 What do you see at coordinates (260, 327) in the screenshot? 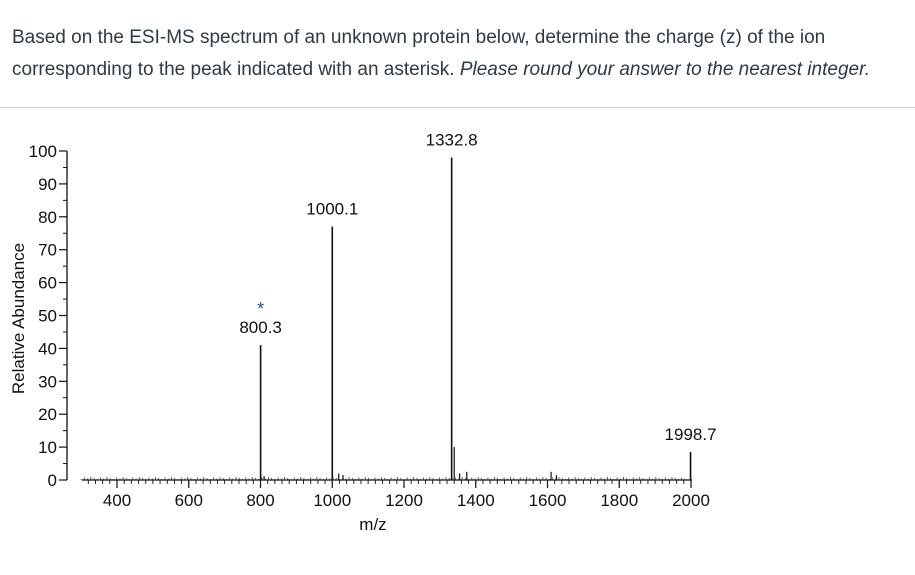
I see `peak-label-800.3: 800.3` at bounding box center [260, 327].